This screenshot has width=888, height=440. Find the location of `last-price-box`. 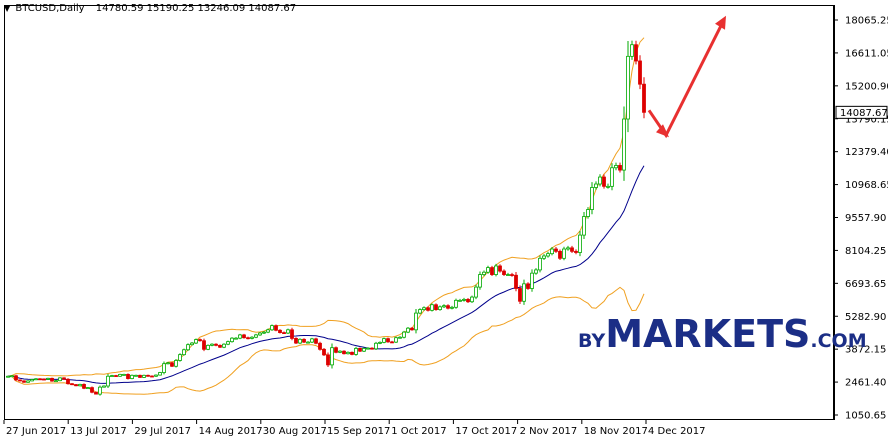

last-price-box is located at coordinates (861, 112).